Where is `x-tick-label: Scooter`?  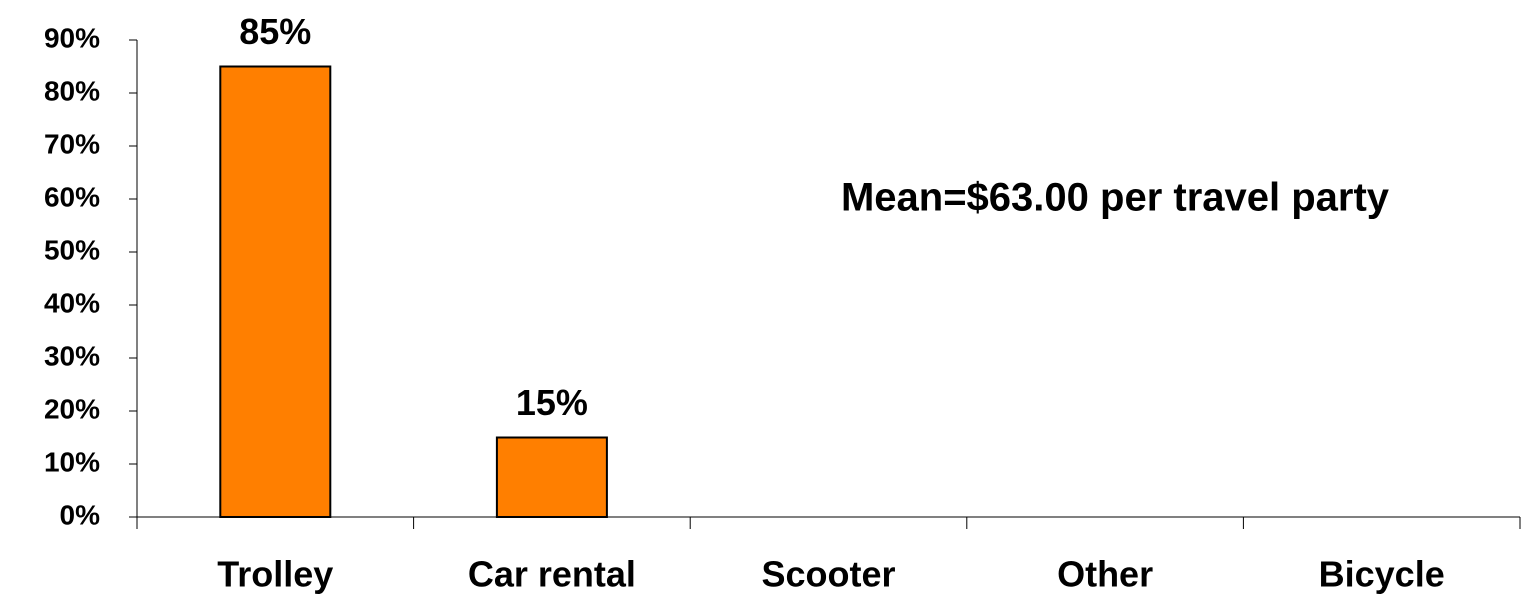
x-tick-label: Scooter is located at coordinates (828, 574).